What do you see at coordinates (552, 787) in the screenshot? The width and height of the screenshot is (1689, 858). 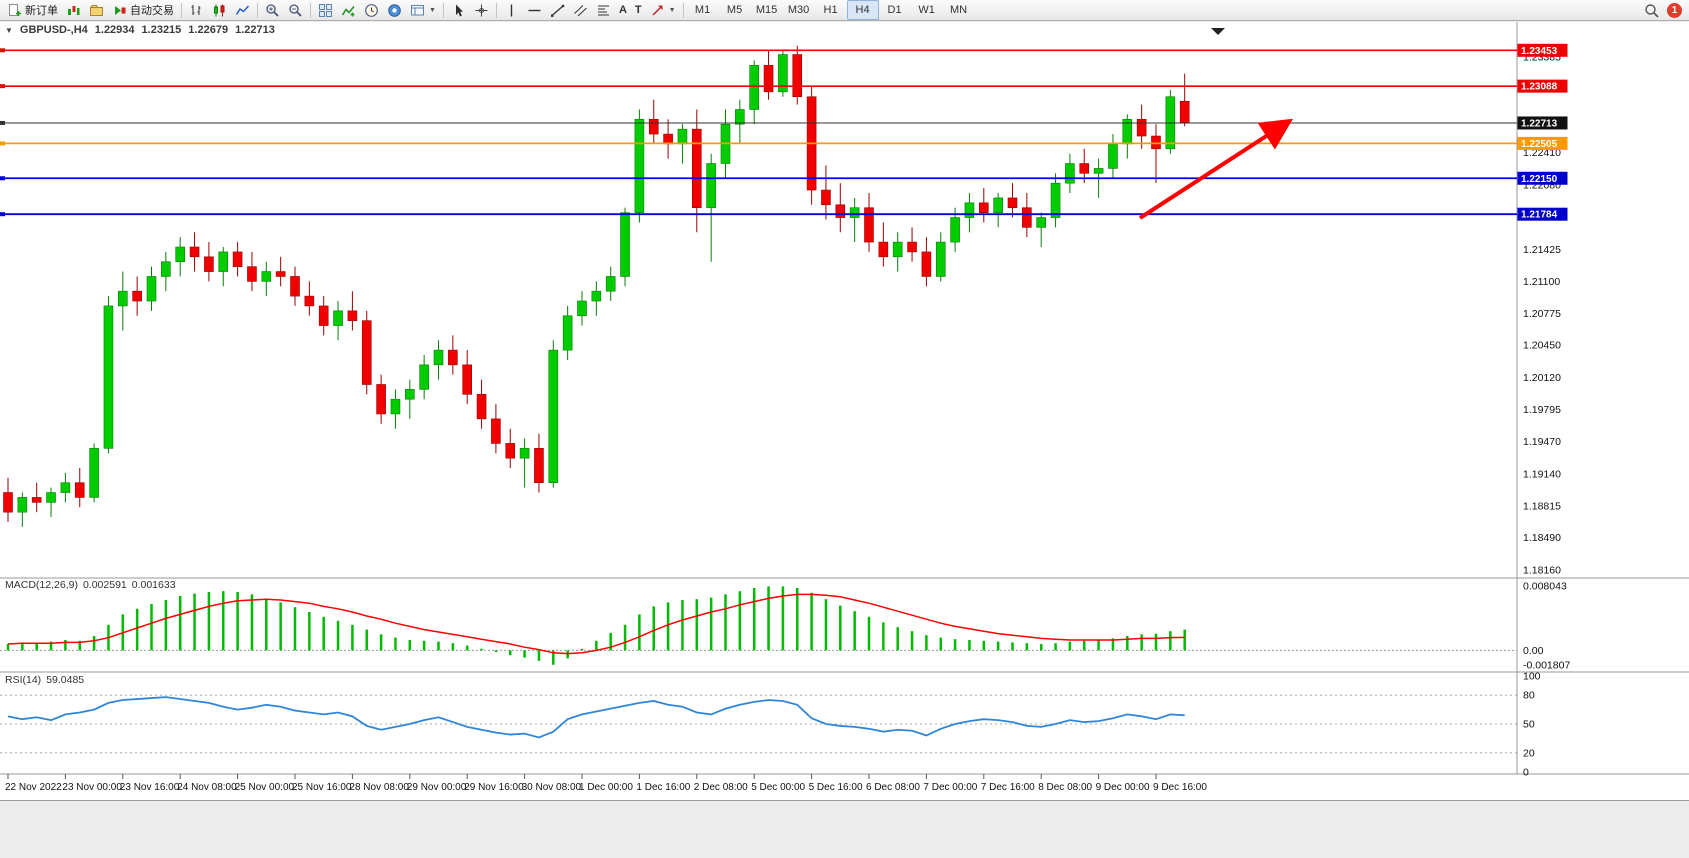 I see `time-axis-label: 30 Nov 08:00` at bounding box center [552, 787].